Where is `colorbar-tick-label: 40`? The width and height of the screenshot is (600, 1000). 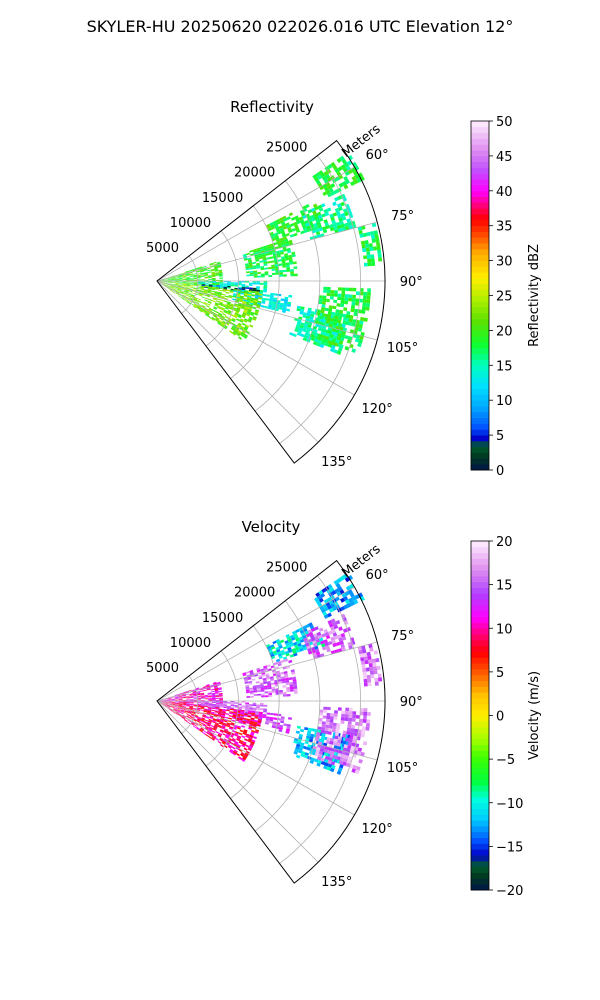 colorbar-tick-label: 40 is located at coordinates (504, 192).